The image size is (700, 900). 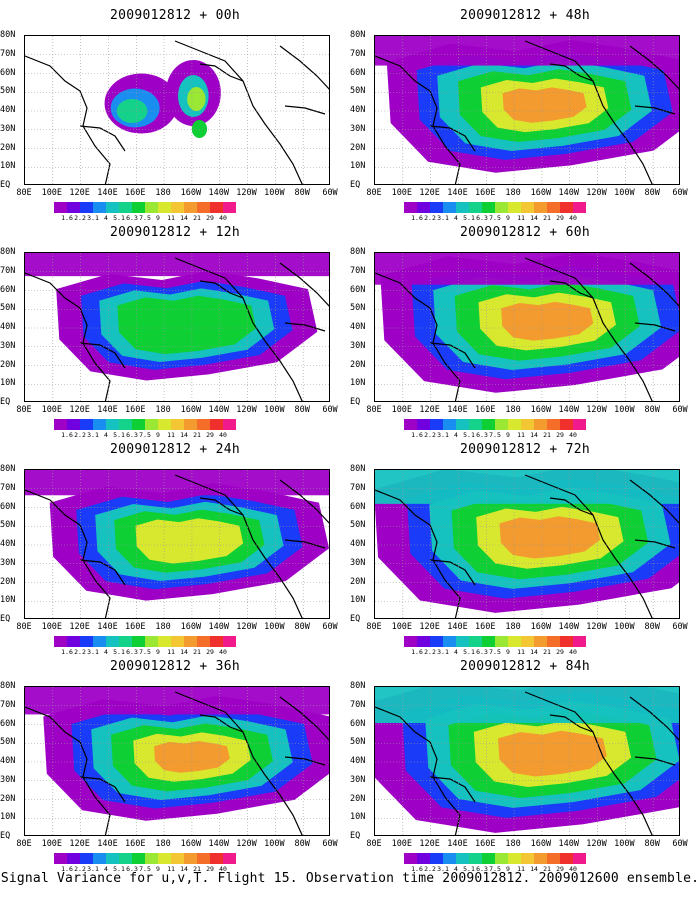 What do you see at coordinates (8, 686) in the screenshot?
I see `lat-tick-label: 80N` at bounding box center [8, 686].